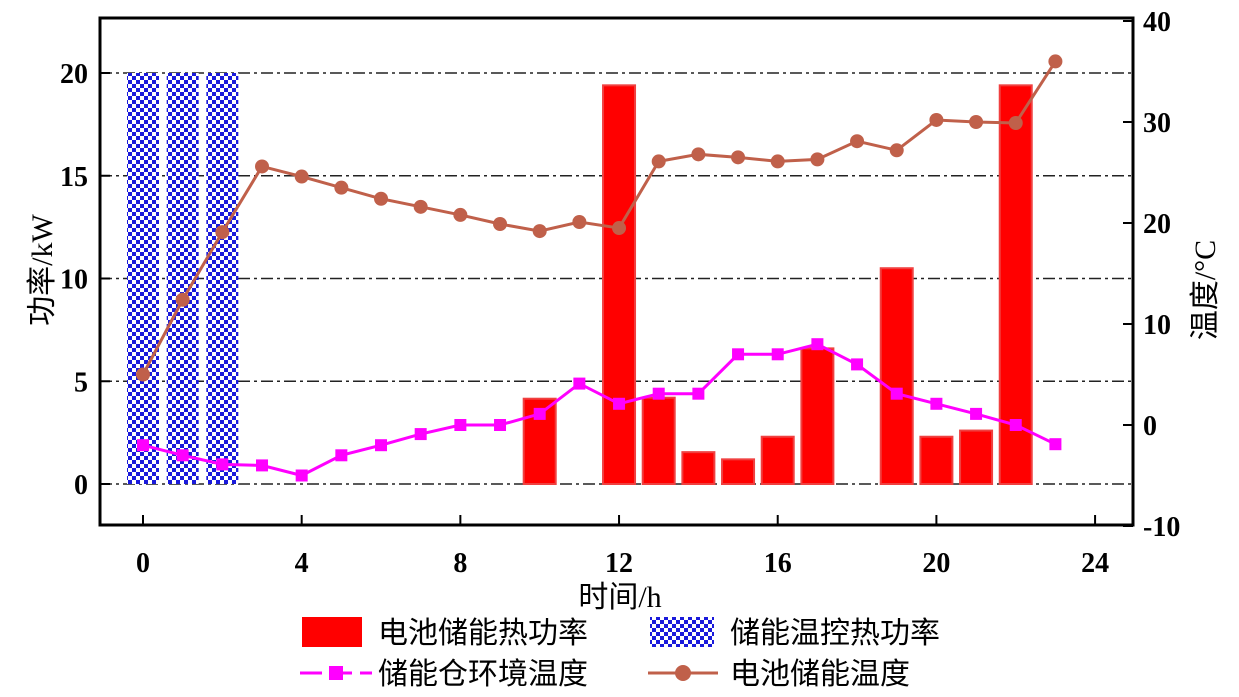  I want to click on legend-label: 电池储能温度, so click(820, 674).